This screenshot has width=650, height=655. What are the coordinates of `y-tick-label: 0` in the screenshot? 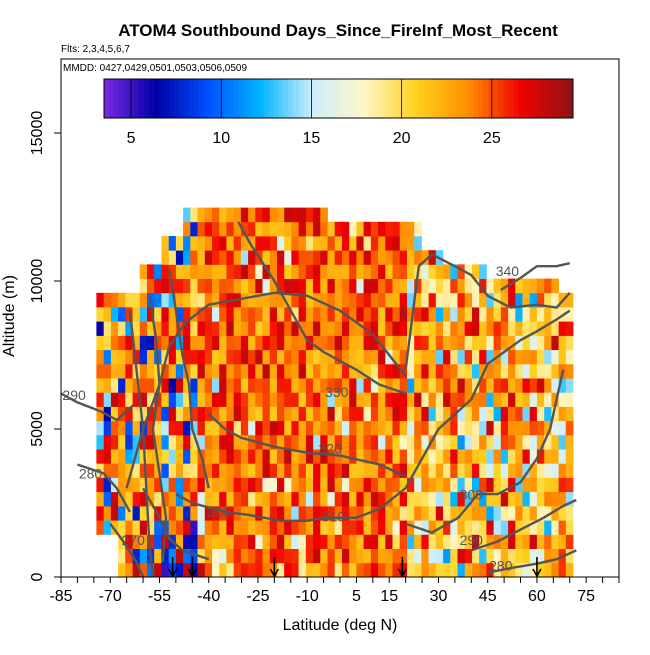 It's located at (37, 576).